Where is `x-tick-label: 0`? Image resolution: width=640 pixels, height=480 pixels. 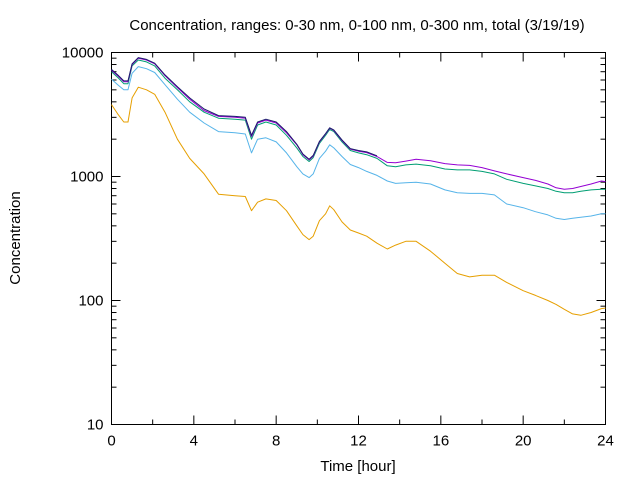
x-tick-label: 0 is located at coordinates (111, 441).